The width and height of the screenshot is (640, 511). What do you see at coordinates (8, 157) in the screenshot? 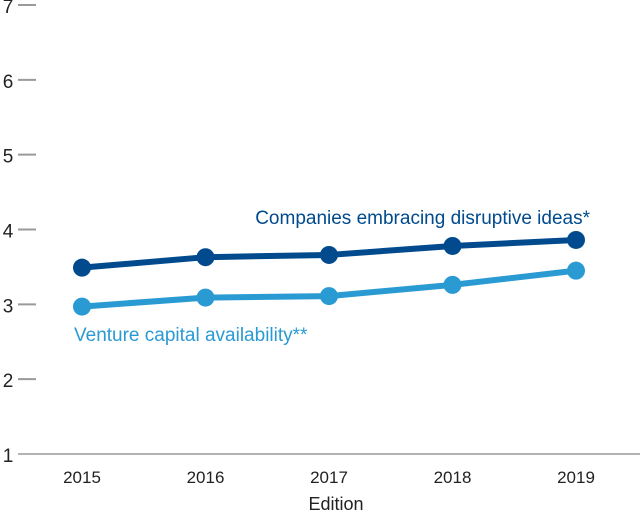
I see `y-tick-label: 5` at bounding box center [8, 157].